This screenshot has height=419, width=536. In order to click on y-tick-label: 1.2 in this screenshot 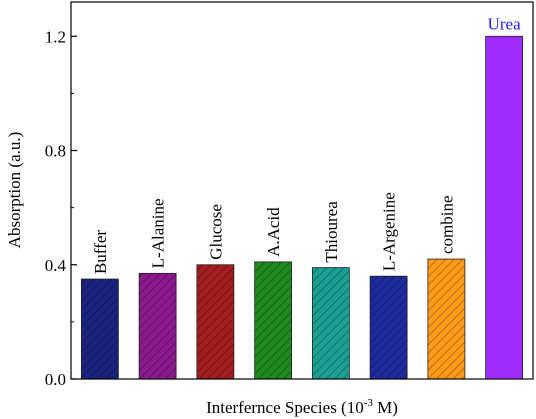, I will do `click(55, 36)`.